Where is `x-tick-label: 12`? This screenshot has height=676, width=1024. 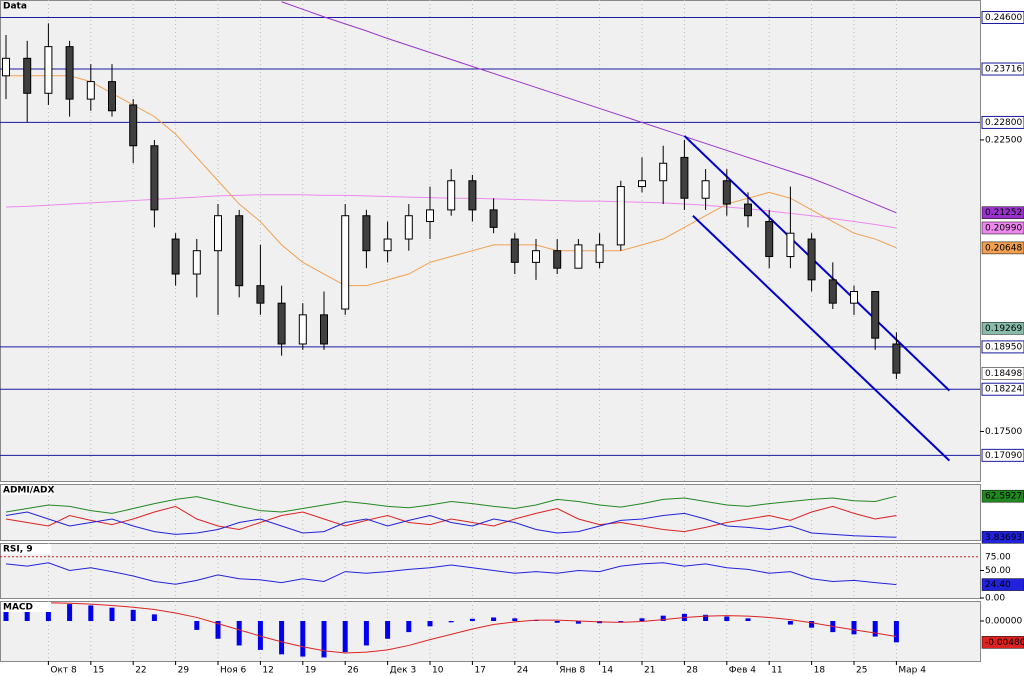 x-tick-label: 12 is located at coordinates (267, 671).